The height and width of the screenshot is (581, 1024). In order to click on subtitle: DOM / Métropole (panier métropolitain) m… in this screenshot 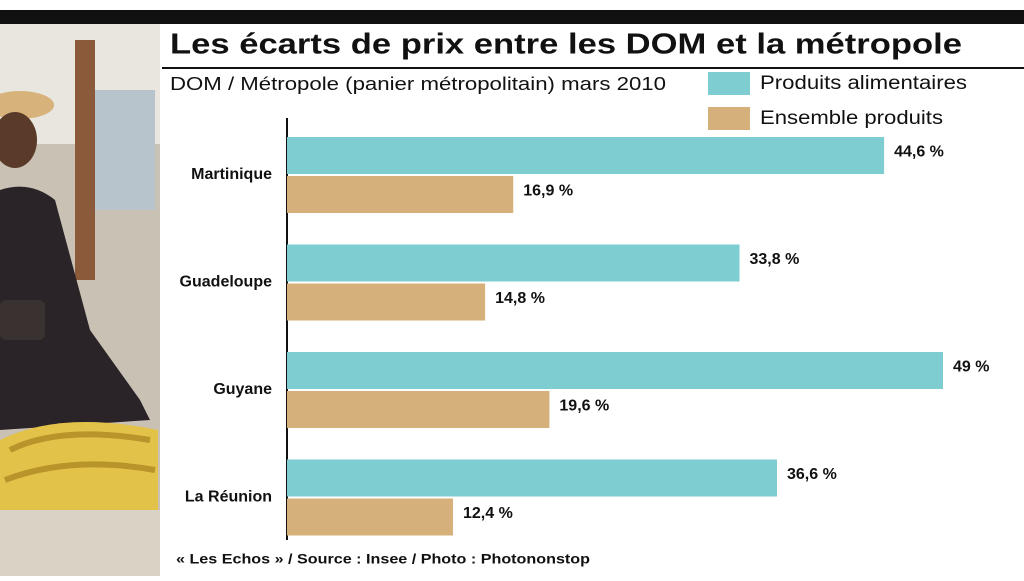, I will do `click(418, 84)`.